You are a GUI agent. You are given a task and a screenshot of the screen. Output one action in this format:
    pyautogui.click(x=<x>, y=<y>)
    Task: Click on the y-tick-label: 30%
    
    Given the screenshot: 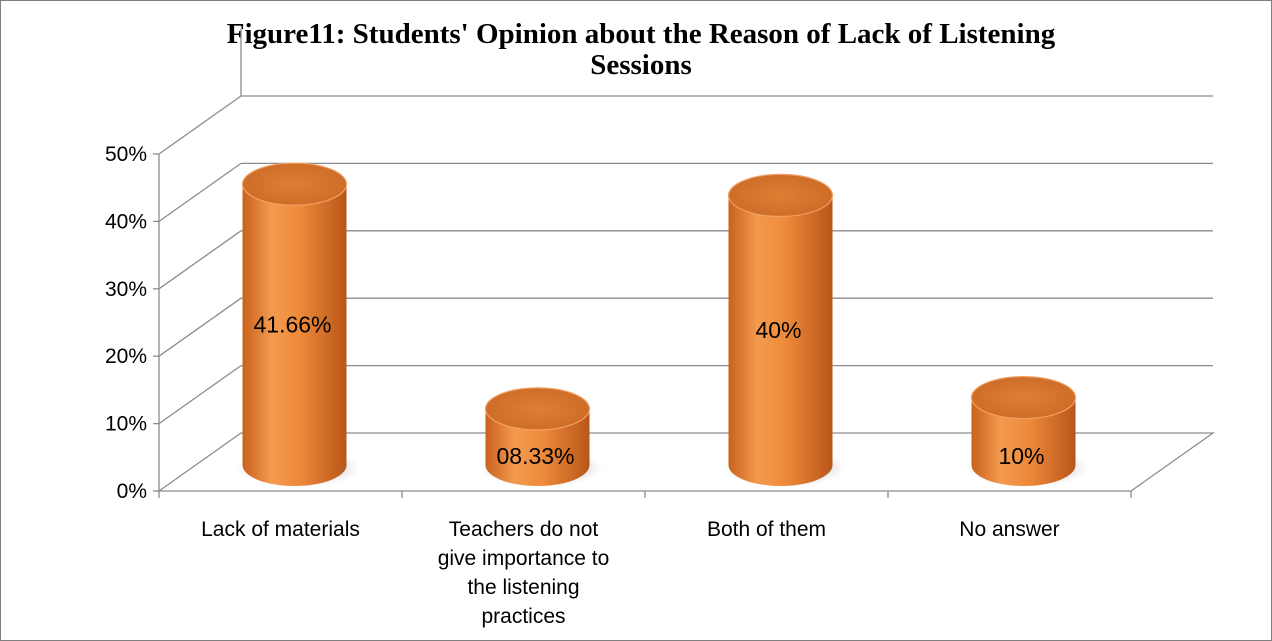 What is the action you would take?
    pyautogui.click(x=126, y=289)
    